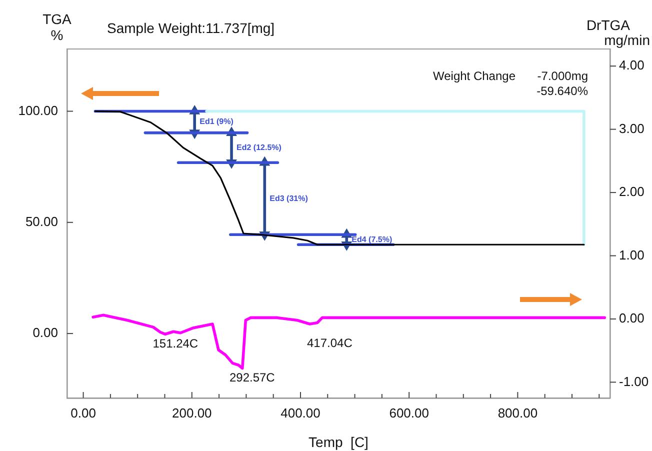 Image resolution: width=652 pixels, height=451 pixels. I want to click on y2-tick-label: 3.00, so click(631, 128).